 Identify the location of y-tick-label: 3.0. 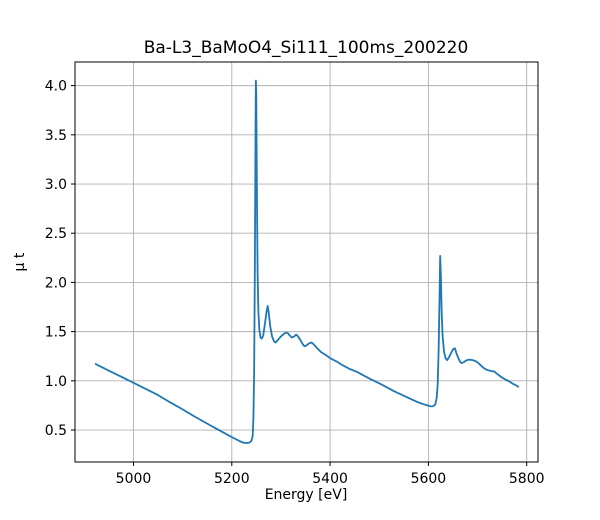
(56, 185).